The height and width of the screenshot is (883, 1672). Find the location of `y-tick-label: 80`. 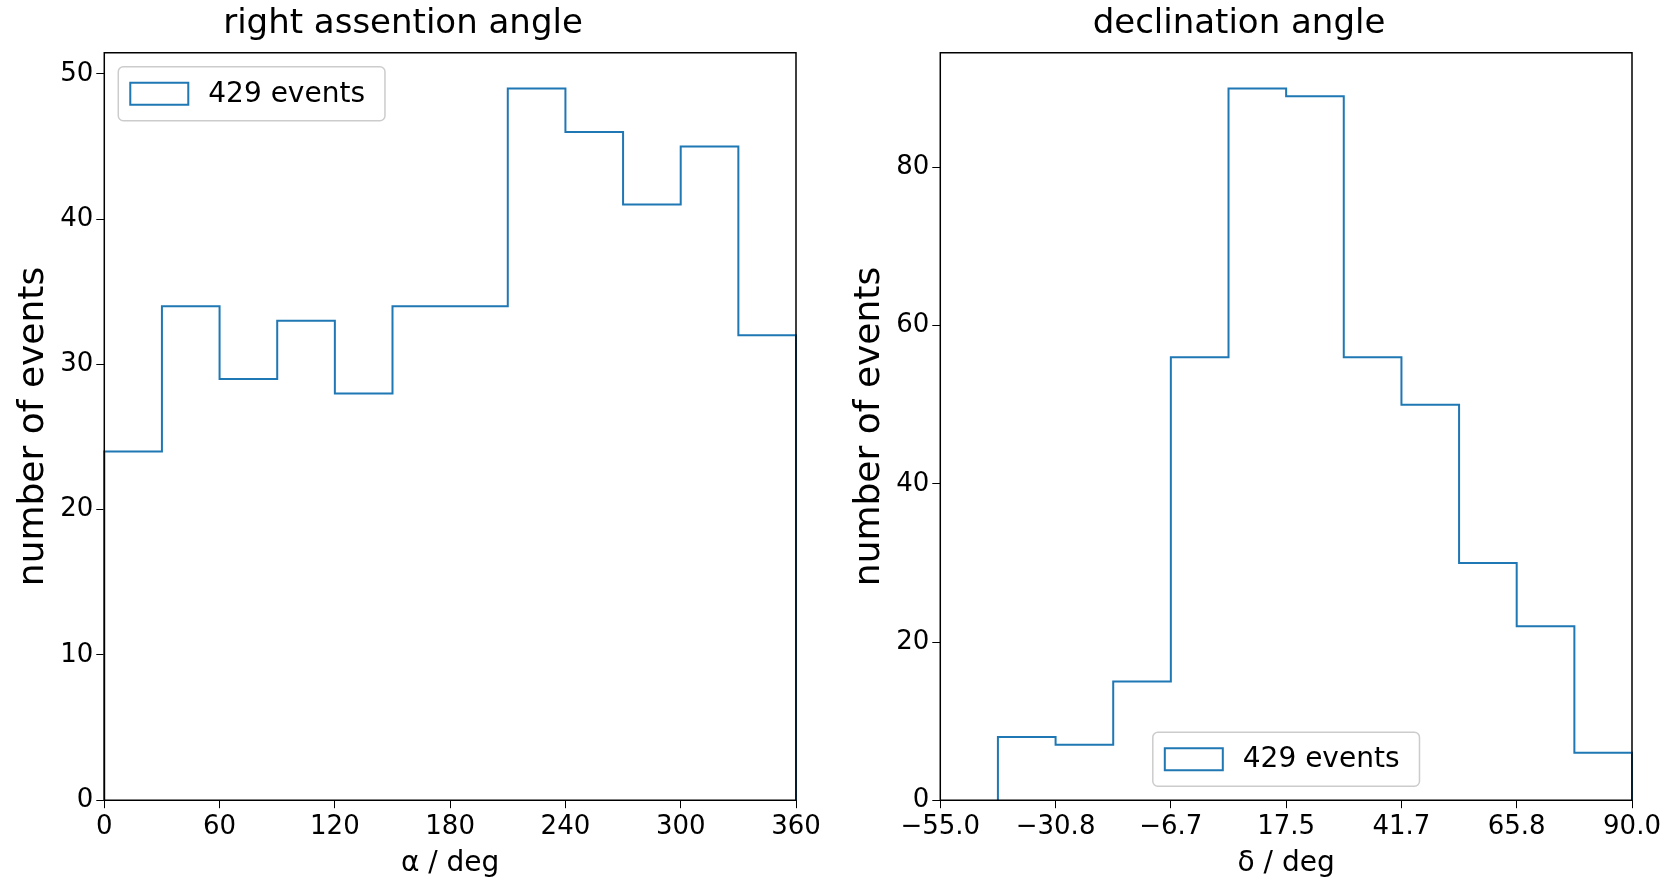

y-tick-label: 80 is located at coordinates (913, 165).